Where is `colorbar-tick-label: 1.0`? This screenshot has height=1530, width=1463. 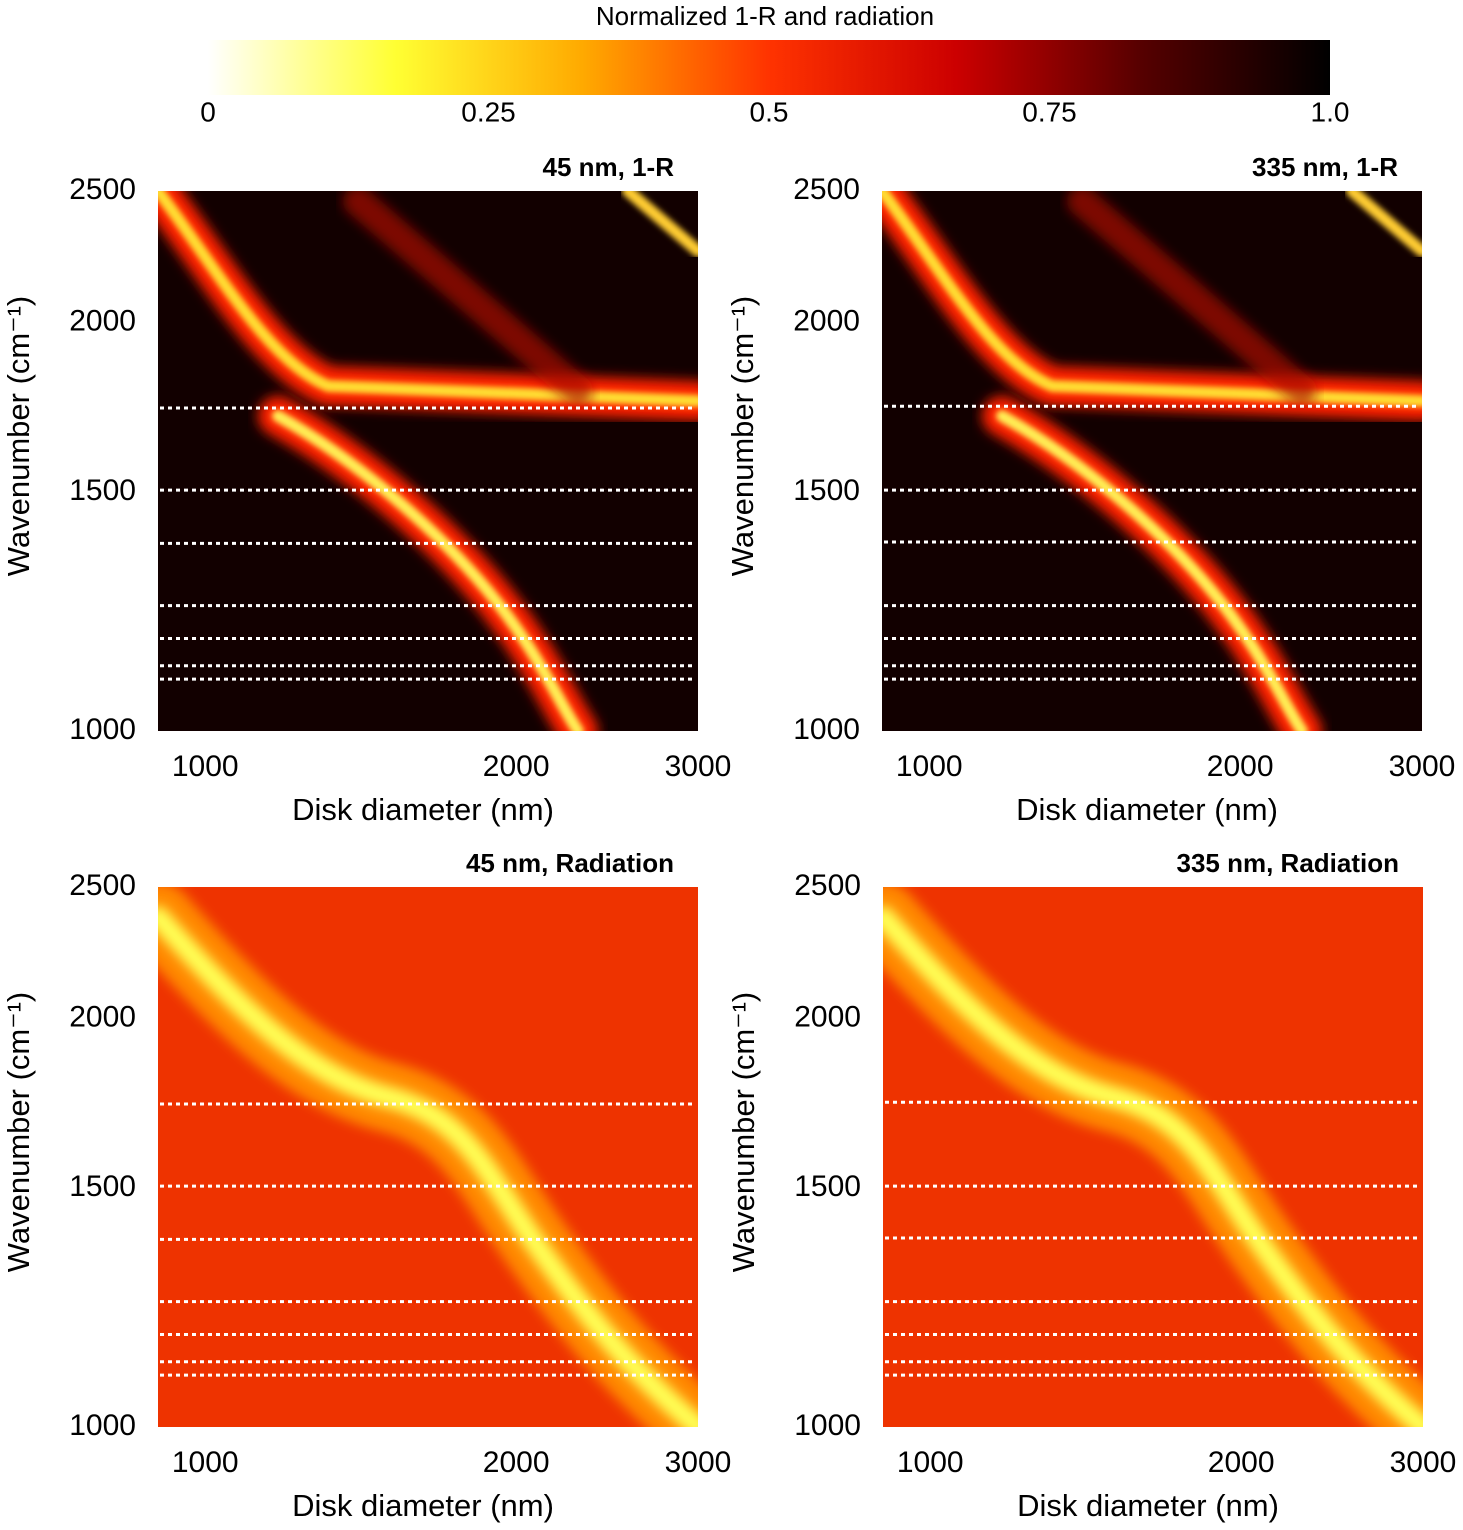 colorbar-tick-label: 1.0 is located at coordinates (1330, 111).